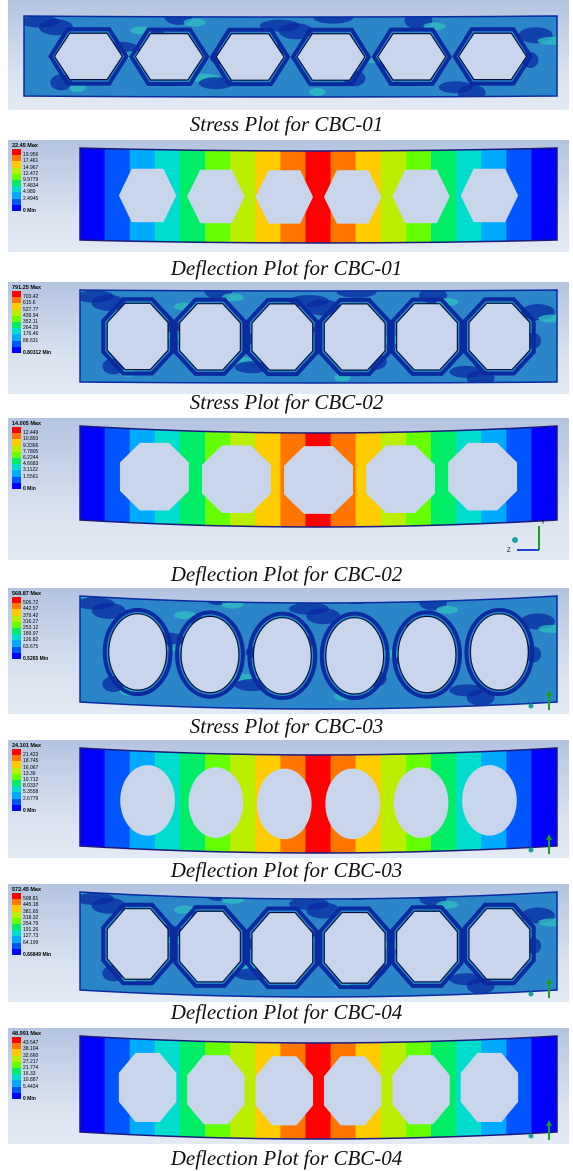 The image size is (573, 1171). Describe the element at coordinates (526, 537) in the screenshot. I see `axis-triad-icon: YZ` at that location.